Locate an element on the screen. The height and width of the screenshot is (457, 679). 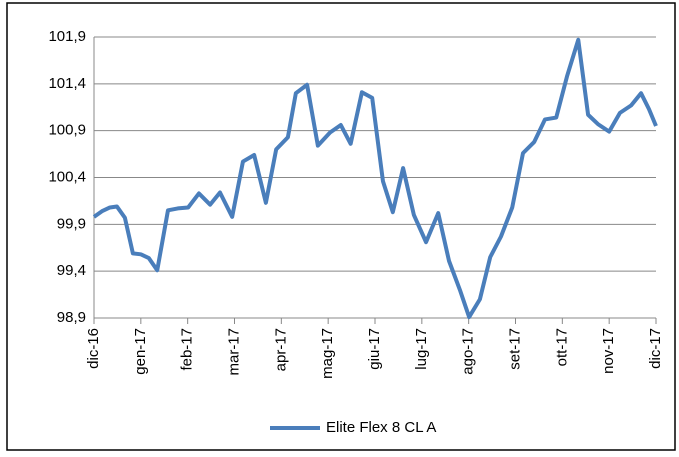
legend-label: Elite Flex 8 CL A is located at coordinates (381, 427).